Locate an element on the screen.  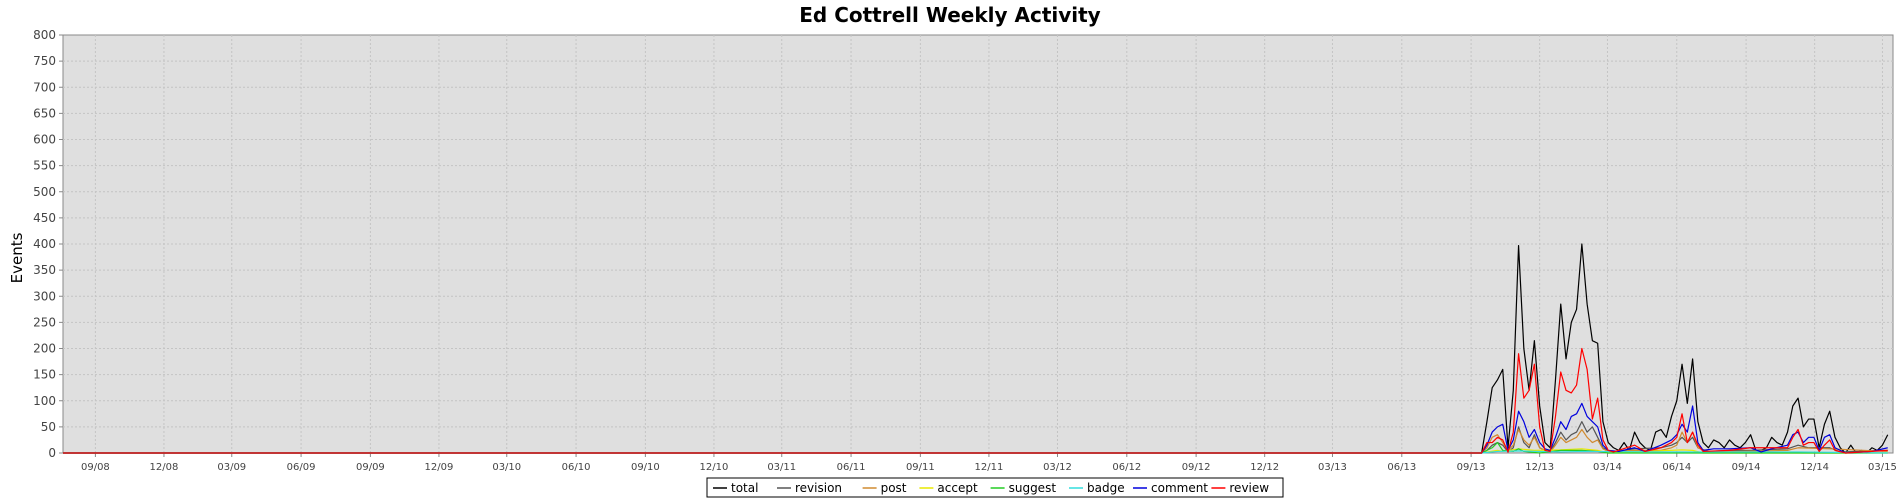
x-tick-label: 03/14 is located at coordinates (1607, 467).